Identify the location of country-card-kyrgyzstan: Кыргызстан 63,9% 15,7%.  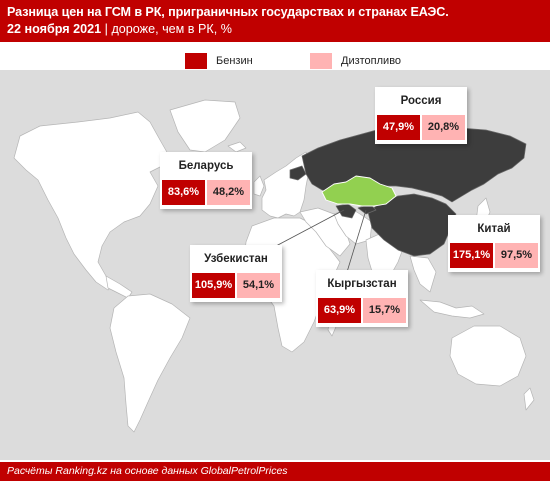
(362, 298).